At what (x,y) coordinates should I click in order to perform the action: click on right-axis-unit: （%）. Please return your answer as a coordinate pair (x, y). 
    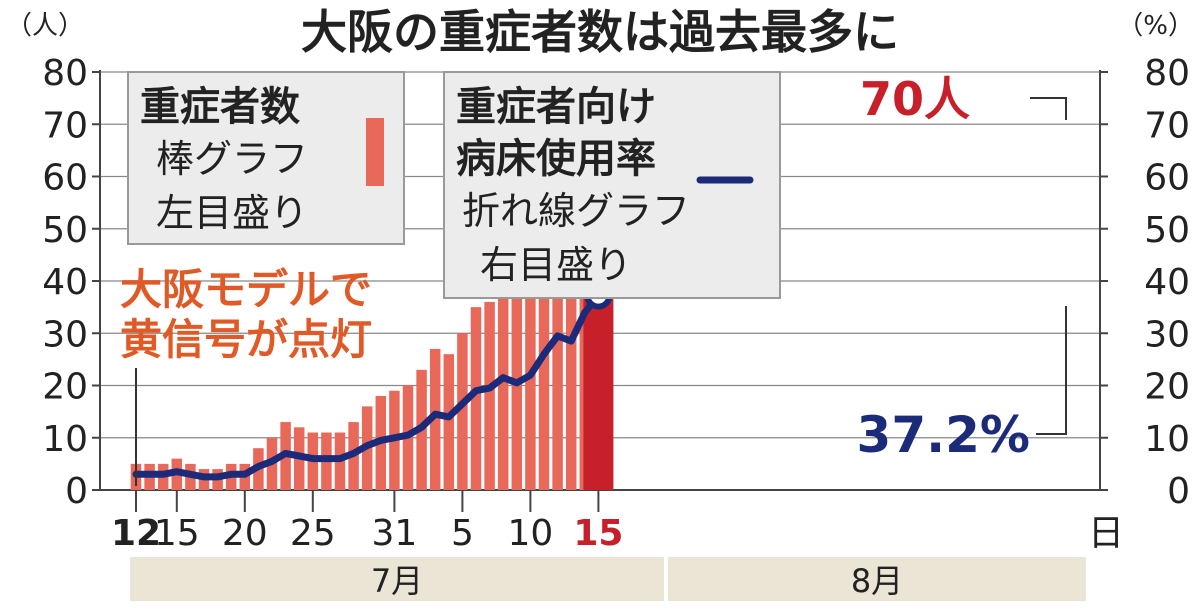
    Looking at the image, I should click on (1155, 26).